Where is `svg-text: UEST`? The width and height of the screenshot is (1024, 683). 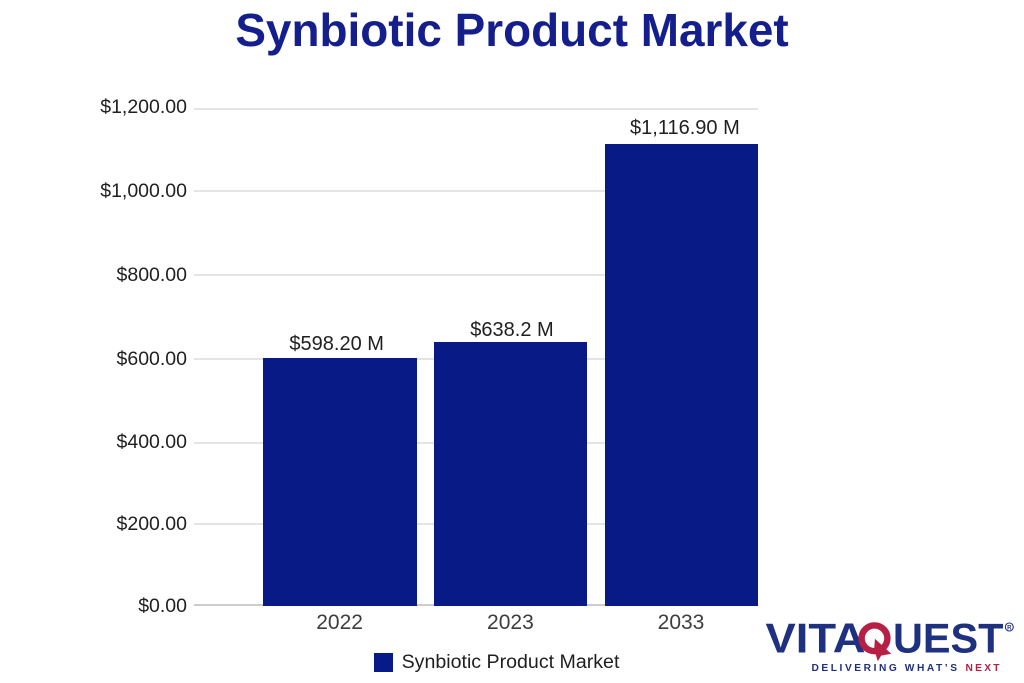
svg-text: UEST is located at coordinates (948, 637).